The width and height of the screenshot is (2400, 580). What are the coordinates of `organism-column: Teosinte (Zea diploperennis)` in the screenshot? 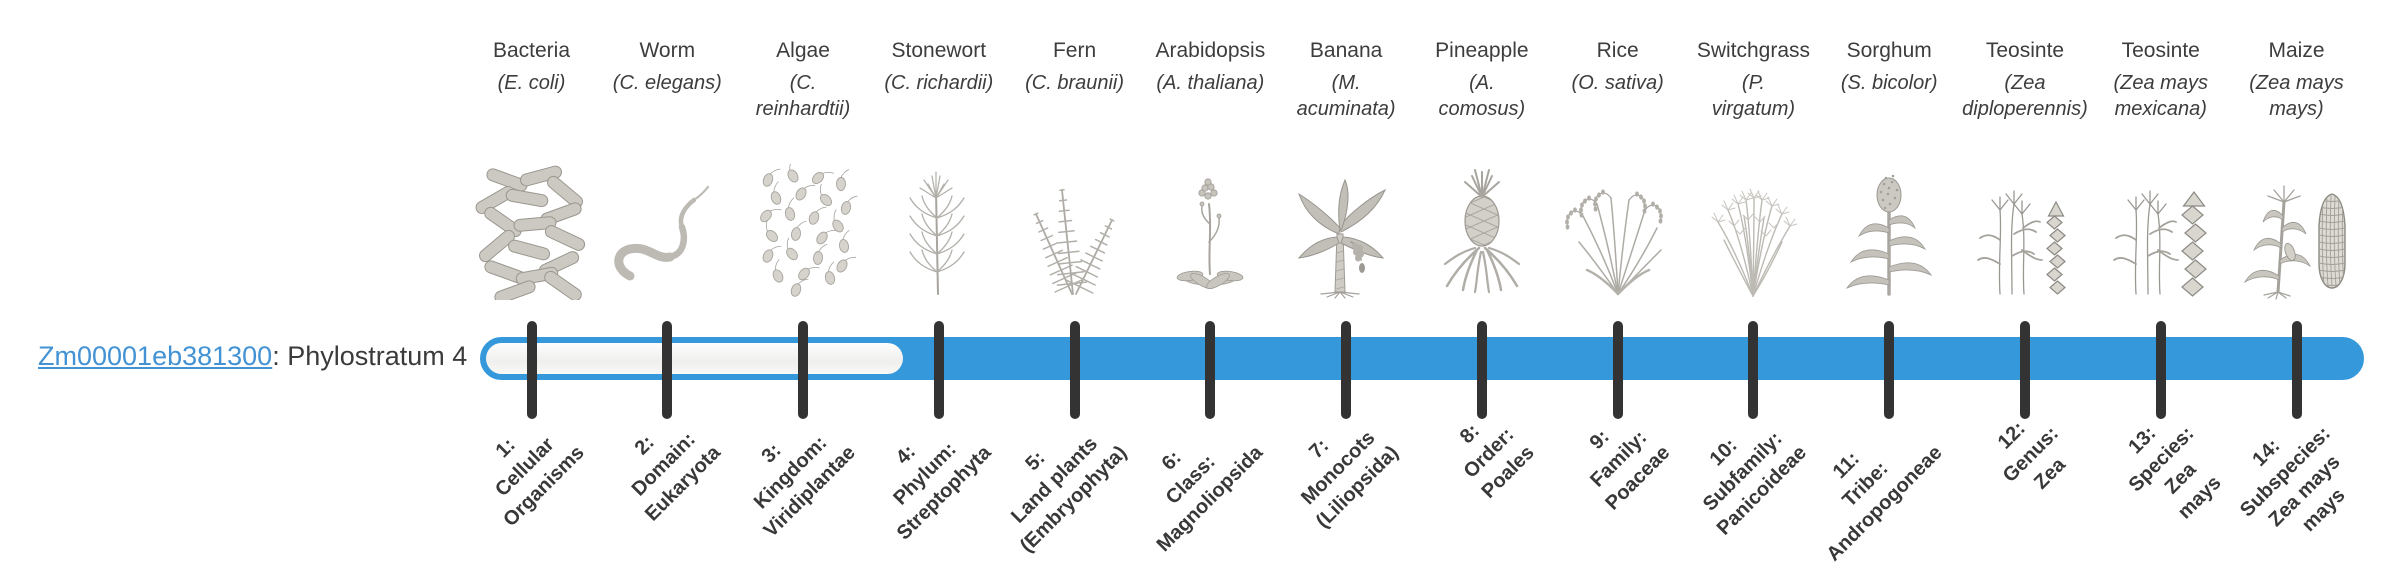 It's located at (2025, 165).